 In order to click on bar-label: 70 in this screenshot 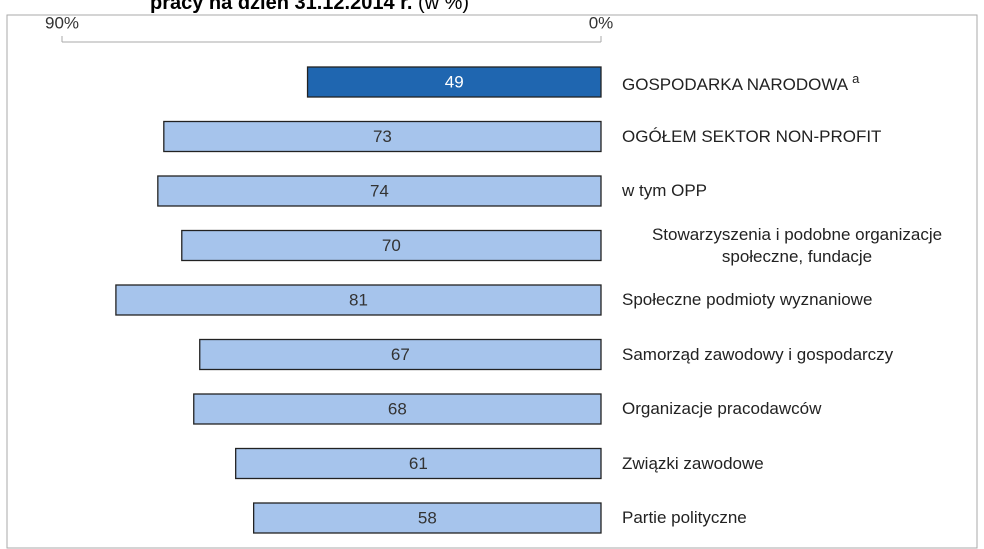, I will do `click(391, 245)`.